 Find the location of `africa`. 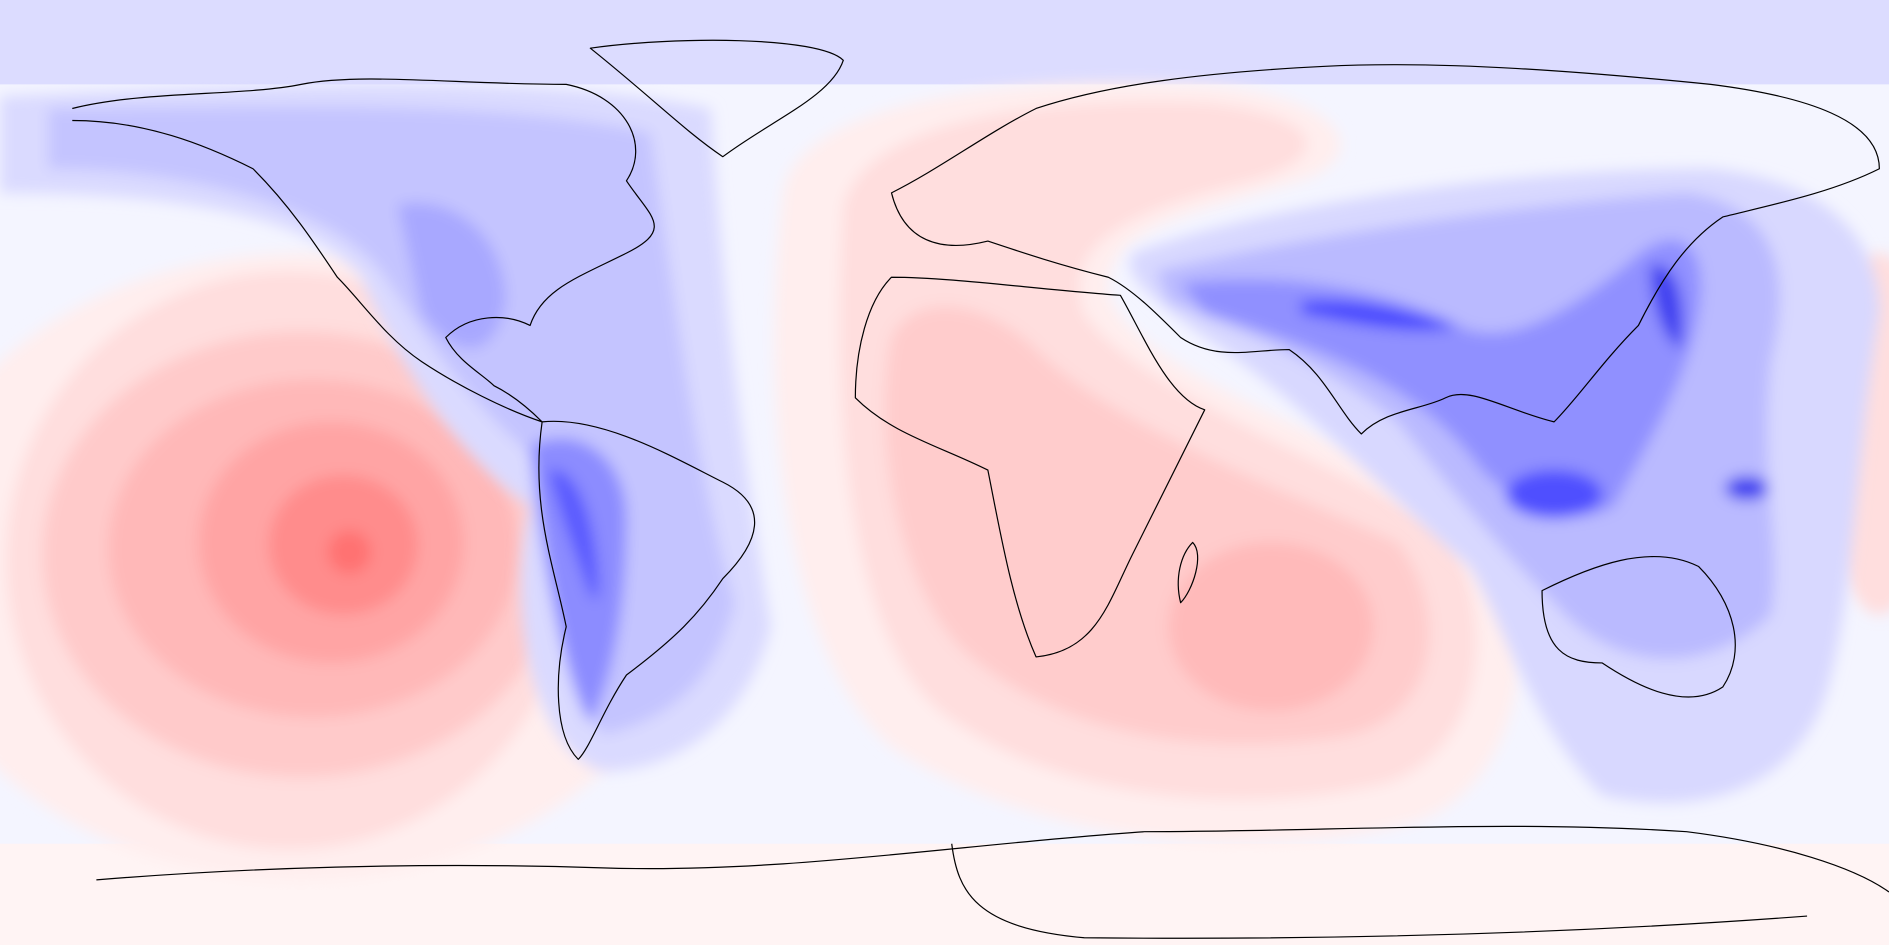

africa is located at coordinates (1030, 467).